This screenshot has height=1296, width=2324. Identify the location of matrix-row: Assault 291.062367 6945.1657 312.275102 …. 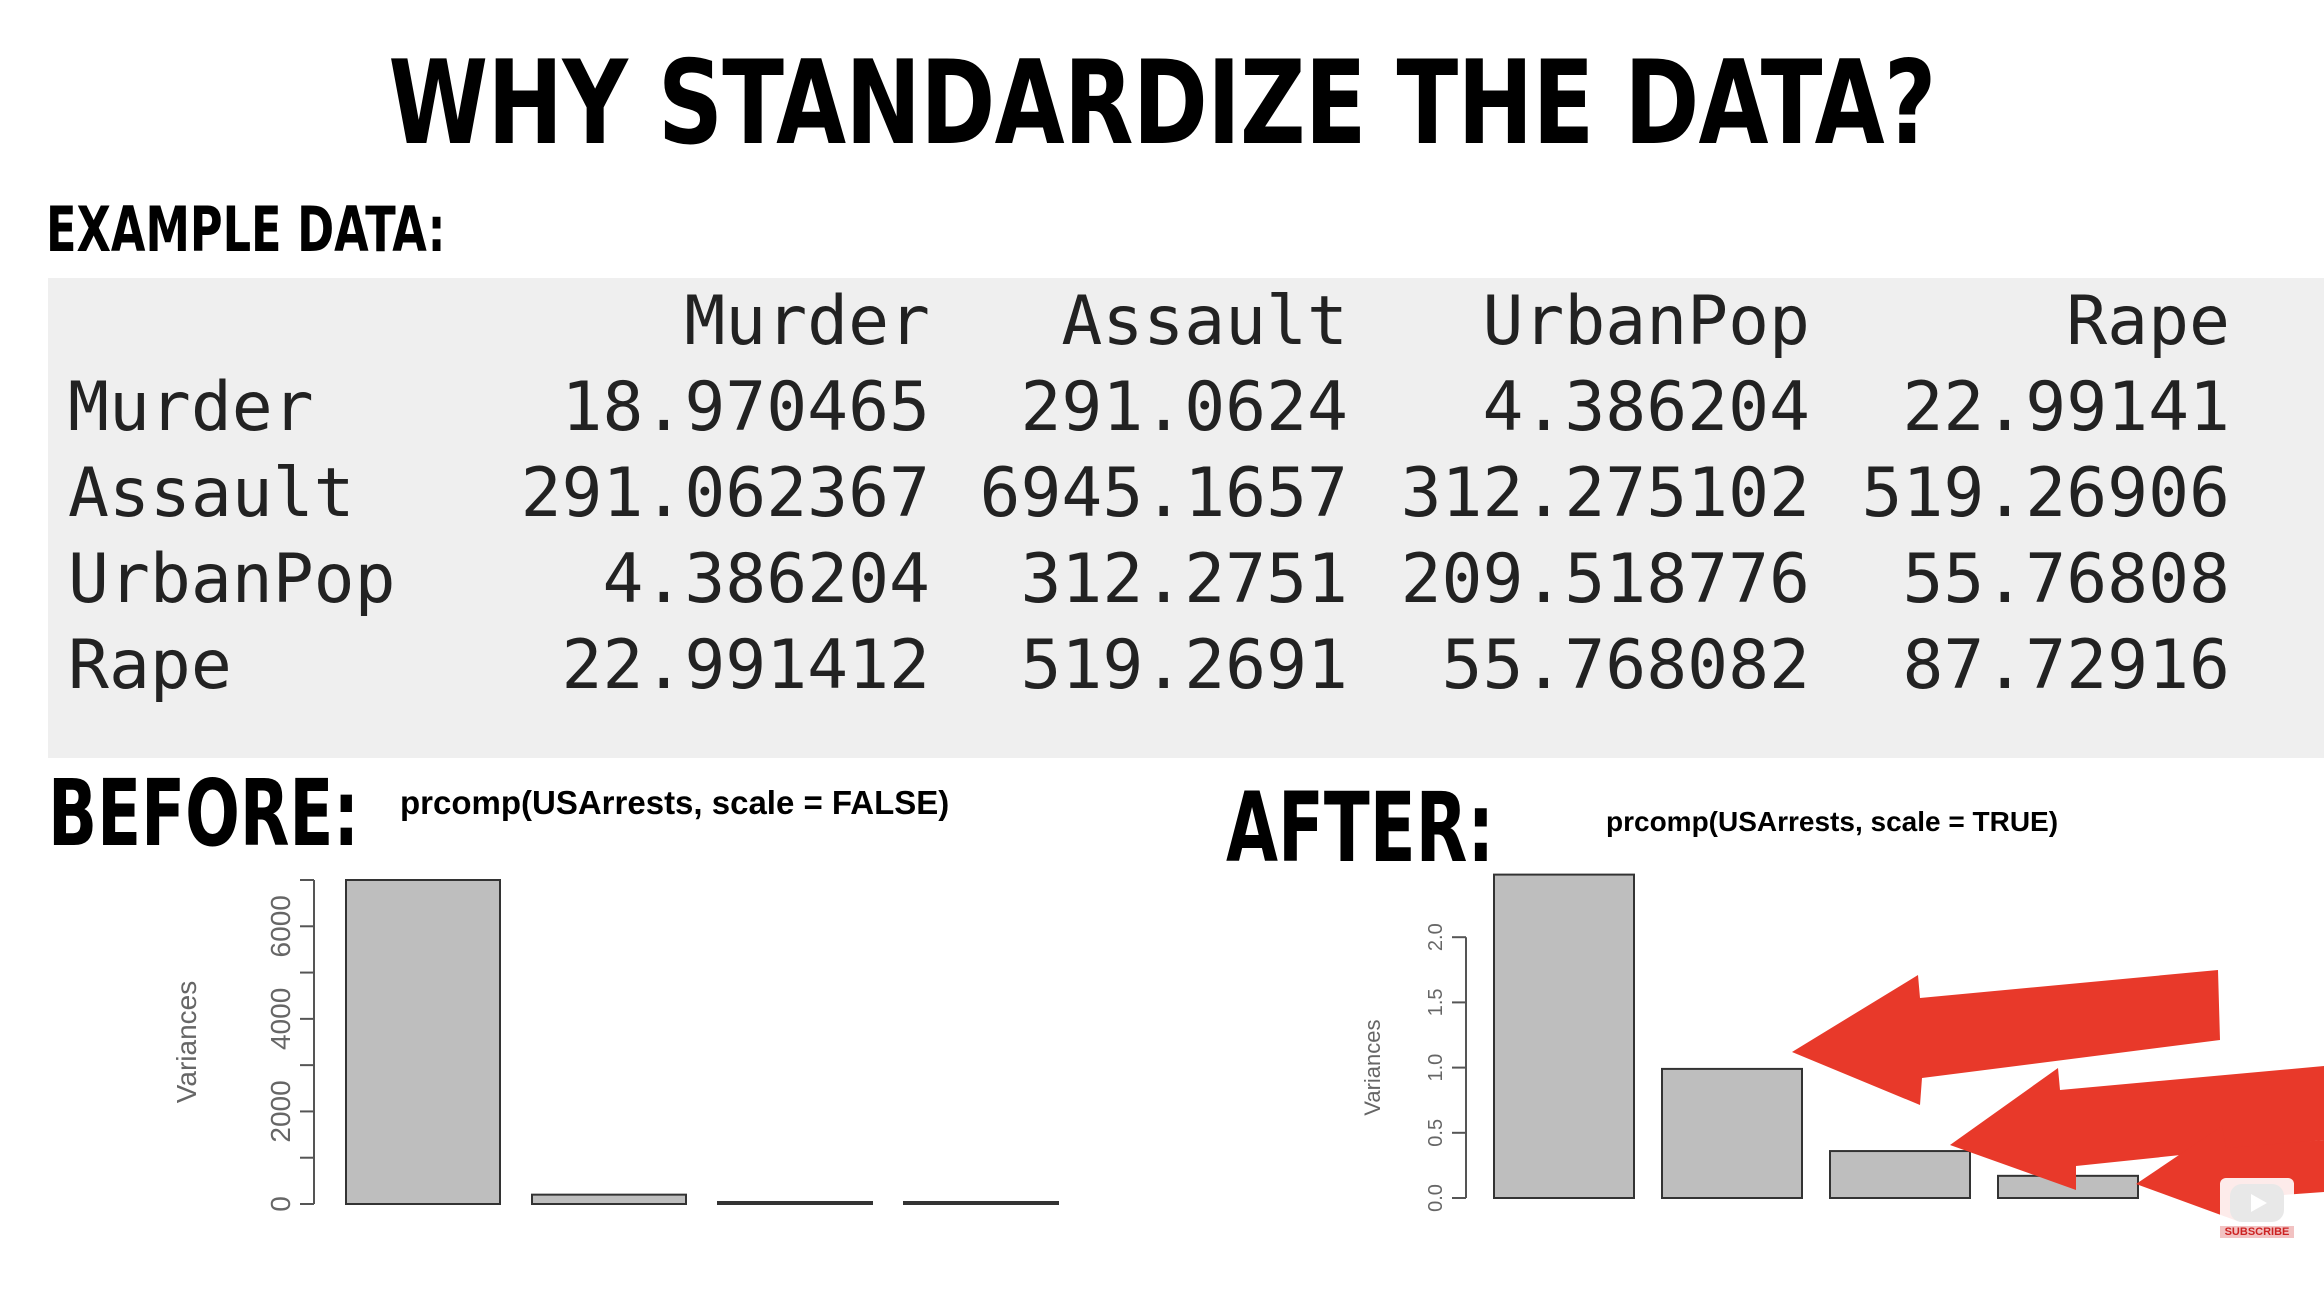
(1139, 493).